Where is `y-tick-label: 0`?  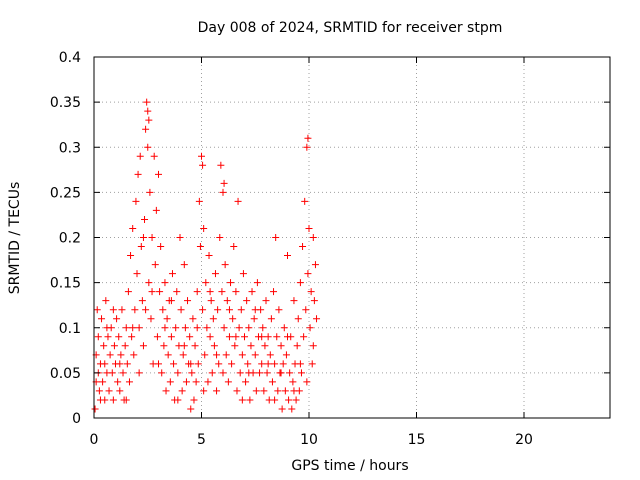
y-tick-label: 0 is located at coordinates (76, 419).